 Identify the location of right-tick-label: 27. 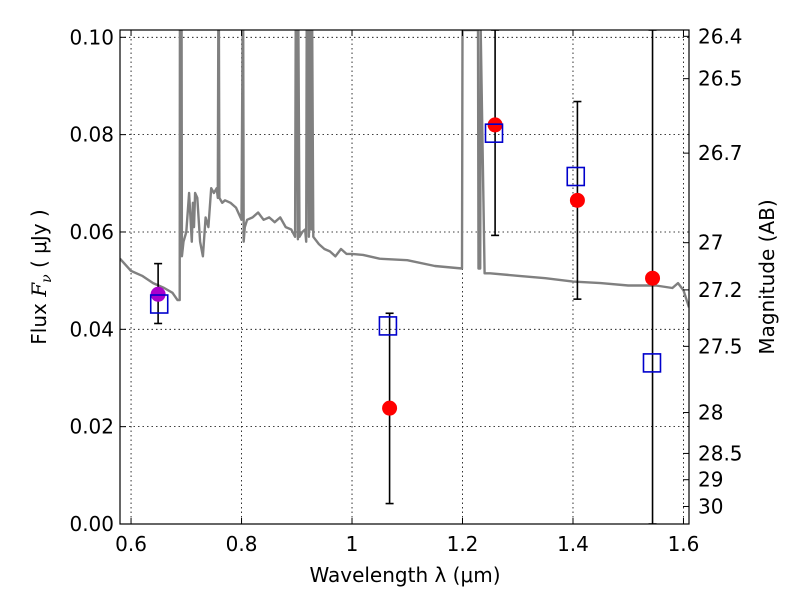
(710, 243).